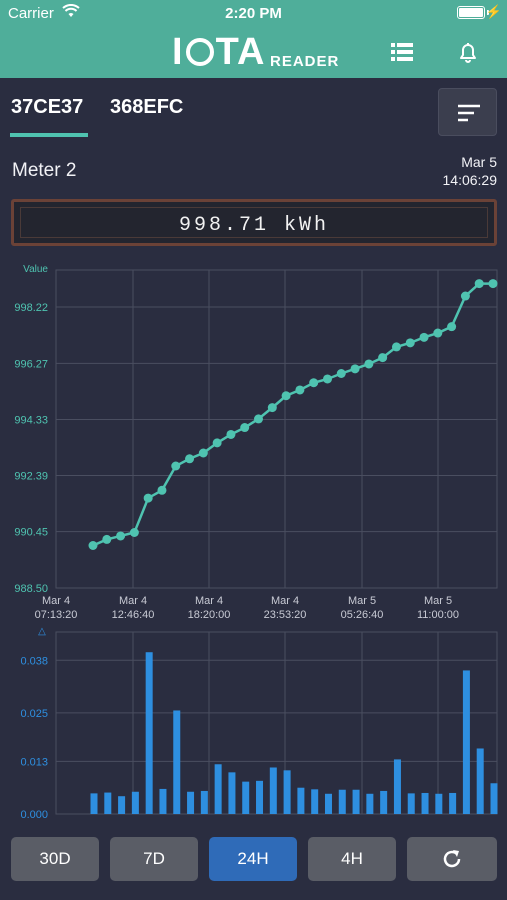 This screenshot has width=507, height=900. What do you see at coordinates (199, 52) in the screenshot?
I see `signal-logo-icon` at bounding box center [199, 52].